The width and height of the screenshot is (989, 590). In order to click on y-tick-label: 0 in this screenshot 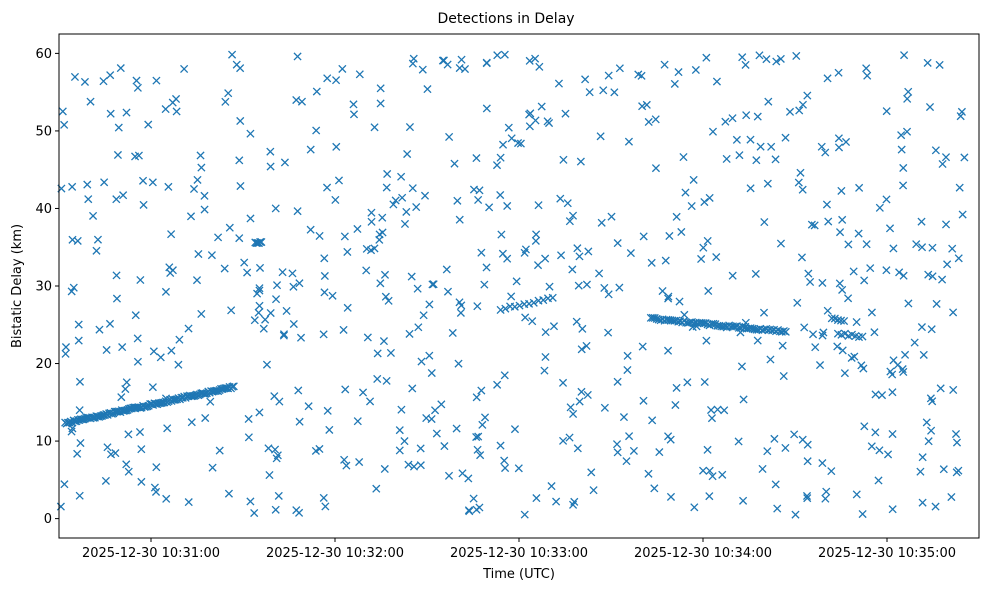, I will do `click(48, 519)`.